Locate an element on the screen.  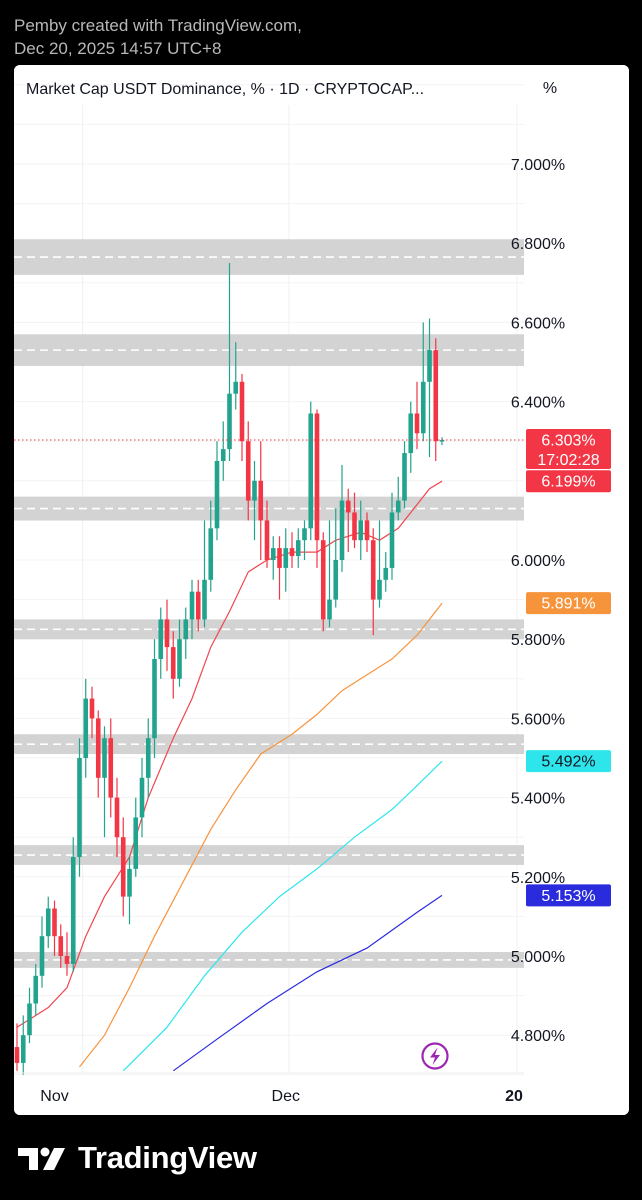
price-label-value: 5.153% is located at coordinates (568, 896).